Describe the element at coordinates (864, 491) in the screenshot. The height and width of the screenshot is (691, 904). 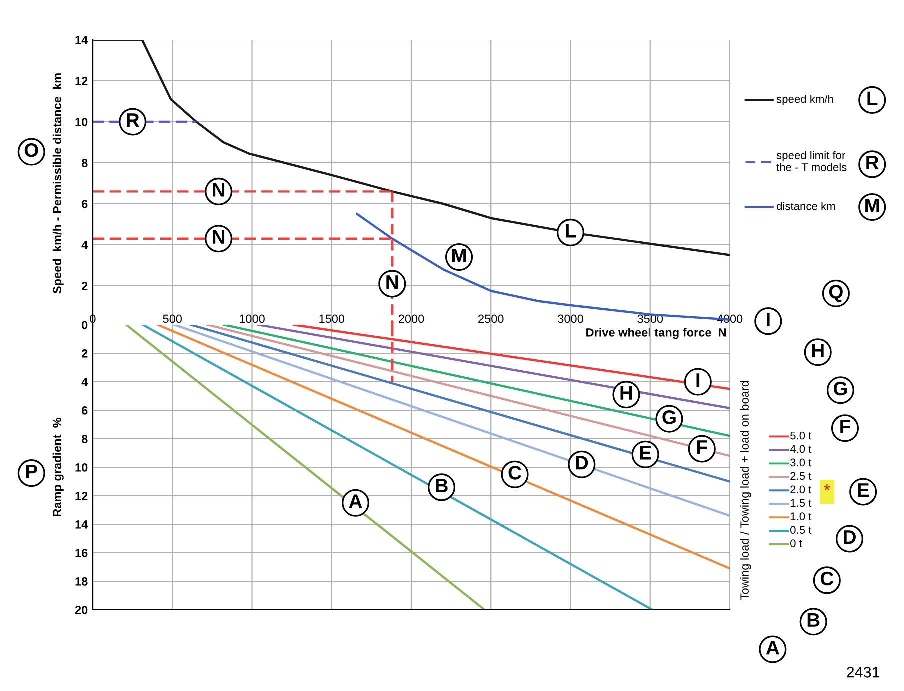
I see `text: E` at that location.